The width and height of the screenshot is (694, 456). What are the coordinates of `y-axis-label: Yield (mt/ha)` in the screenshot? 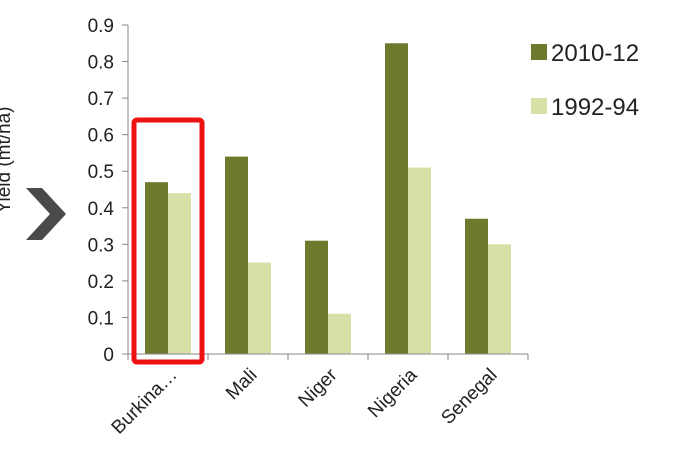 It's located at (7, 160).